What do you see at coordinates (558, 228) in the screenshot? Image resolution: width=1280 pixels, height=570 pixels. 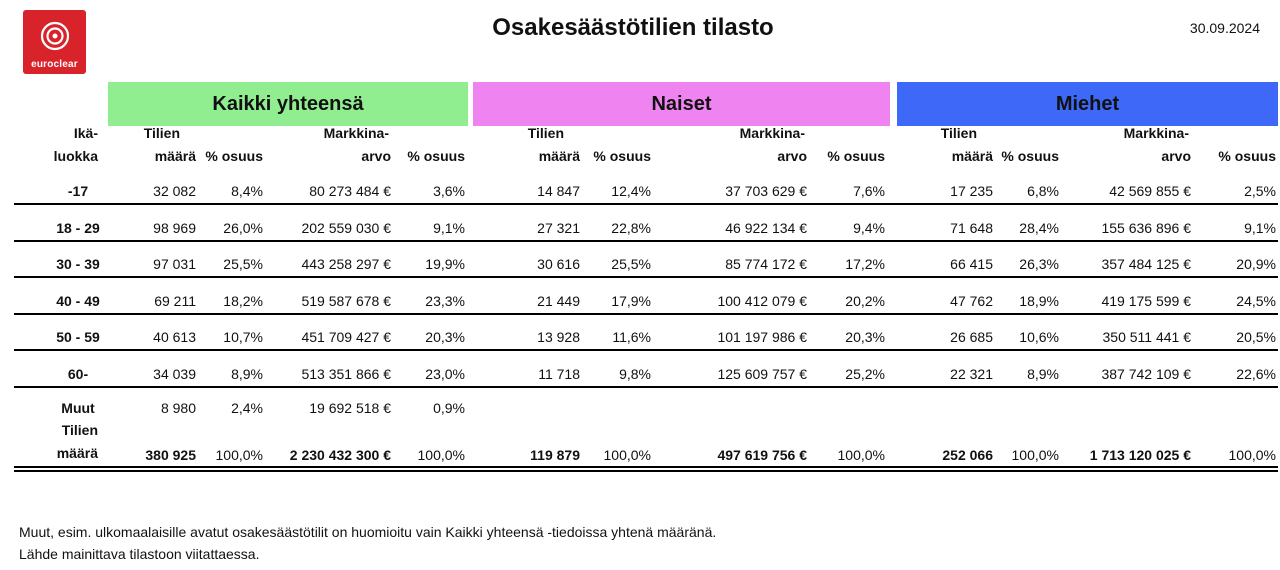 I see `table-cell: 27 321` at bounding box center [558, 228].